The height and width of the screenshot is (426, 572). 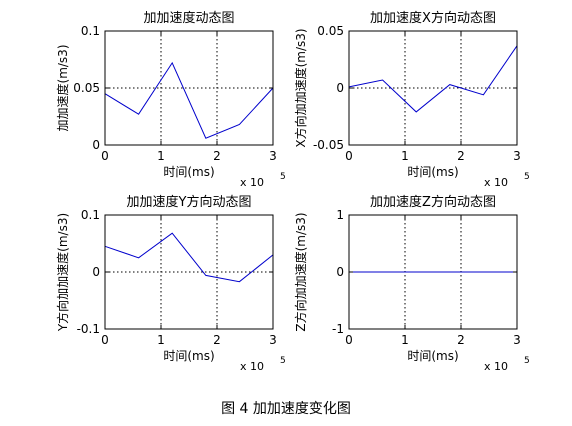 I want to click on chart-2-x-tick-label: 3, so click(x=517, y=156).